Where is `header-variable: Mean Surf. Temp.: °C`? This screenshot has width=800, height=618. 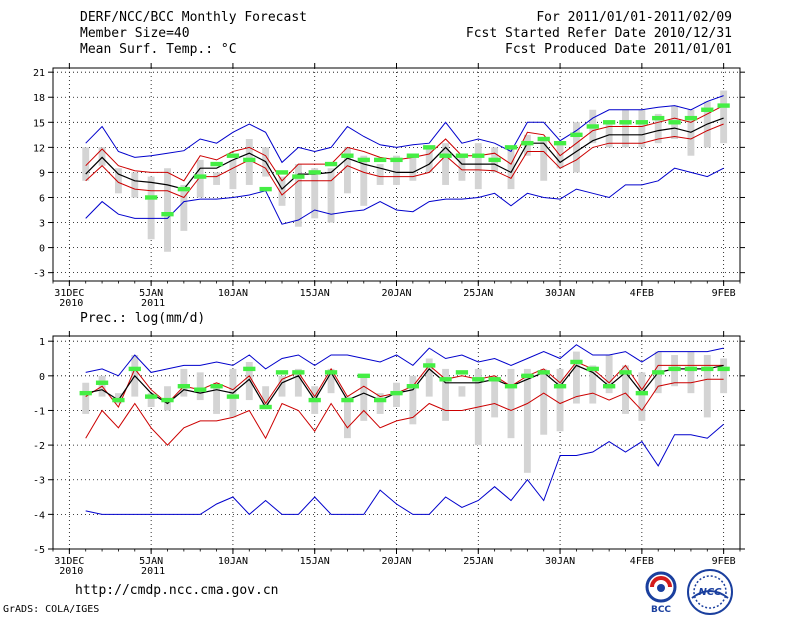
header-variable: Mean Surf. Temp.: °C is located at coordinates (158, 49).